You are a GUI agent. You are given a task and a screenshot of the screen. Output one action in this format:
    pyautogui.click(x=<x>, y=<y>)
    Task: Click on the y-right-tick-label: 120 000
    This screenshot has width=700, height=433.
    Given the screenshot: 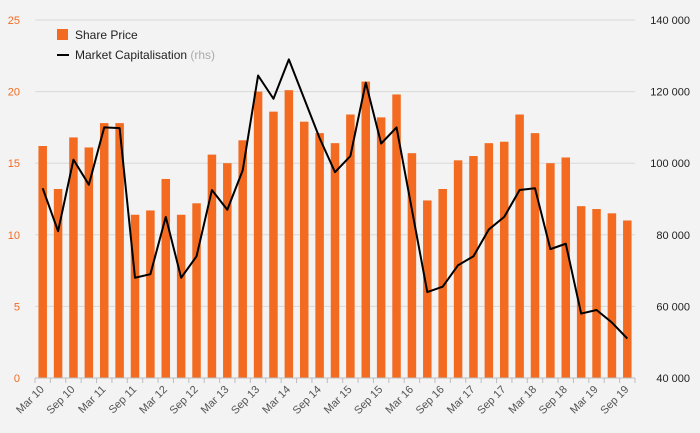 What is the action you would take?
    pyautogui.click(x=670, y=93)
    